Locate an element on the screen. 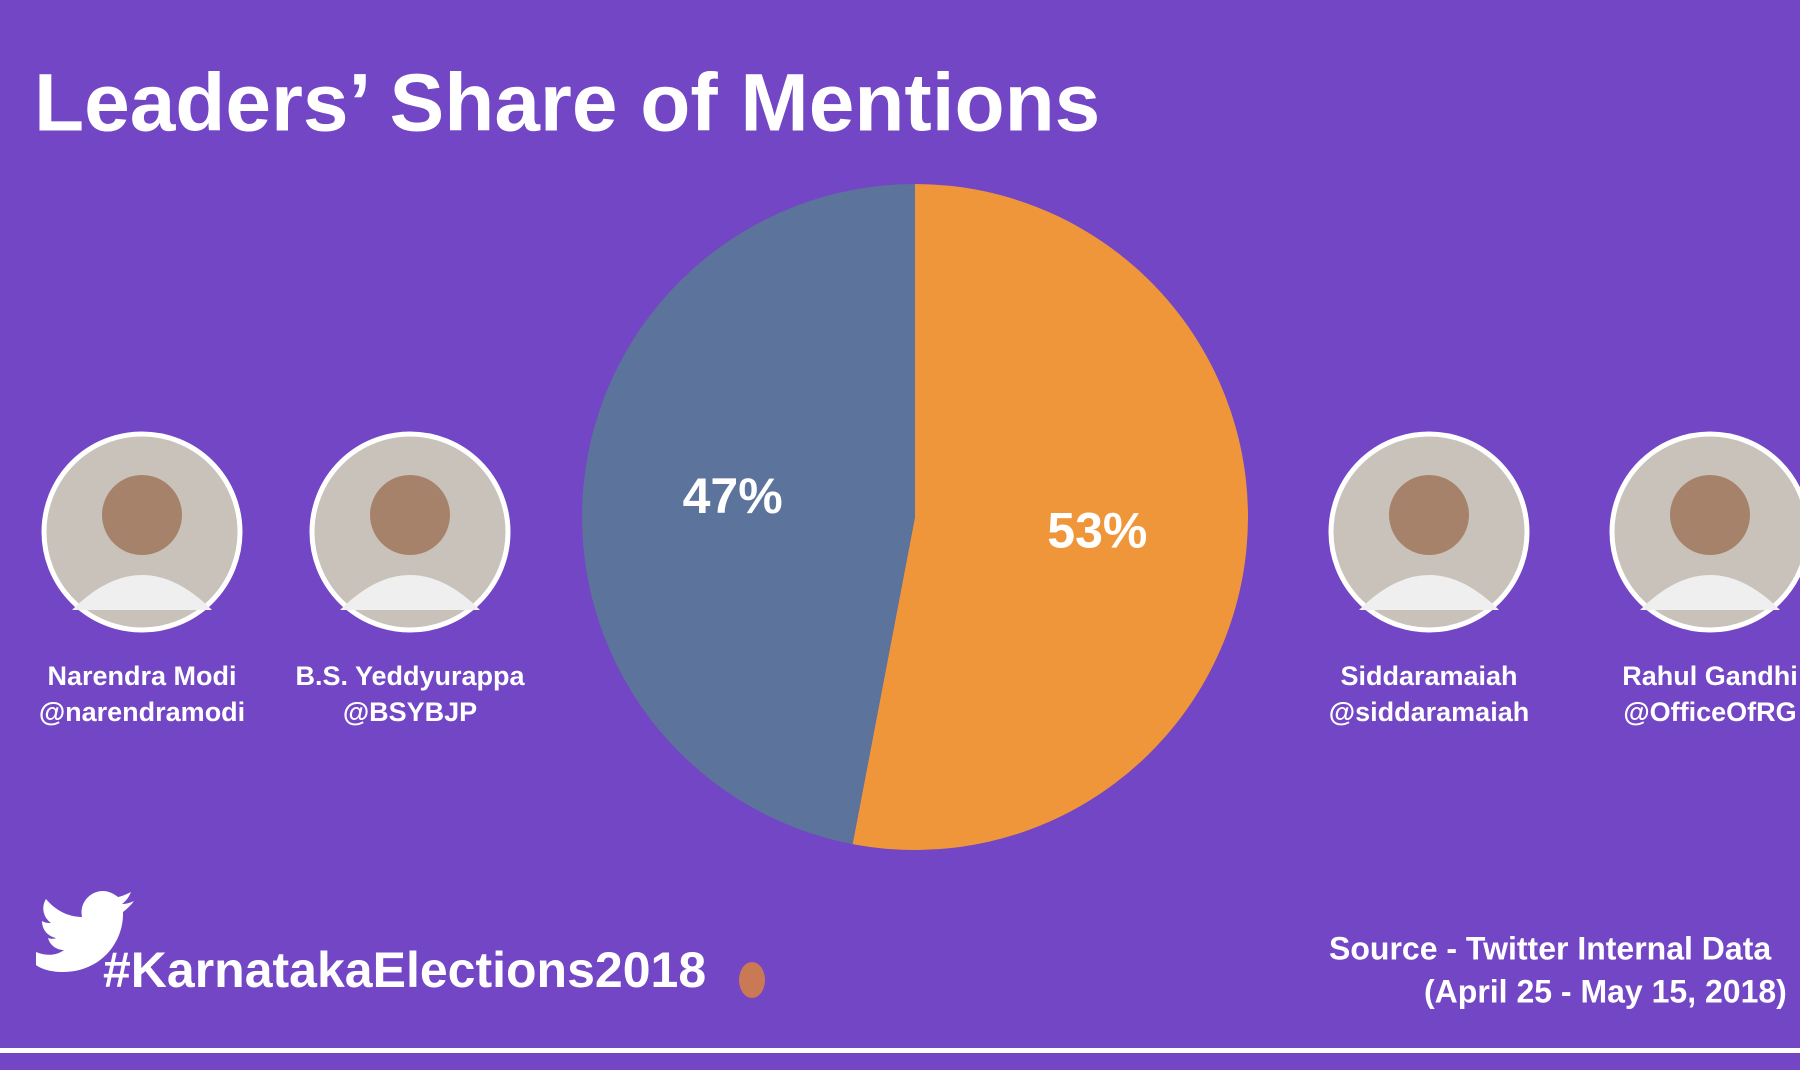 Image resolution: width=1800 pixels, height=1070 pixels. source-line: (April 25 - May 15, 2018) is located at coordinates (1605, 991).